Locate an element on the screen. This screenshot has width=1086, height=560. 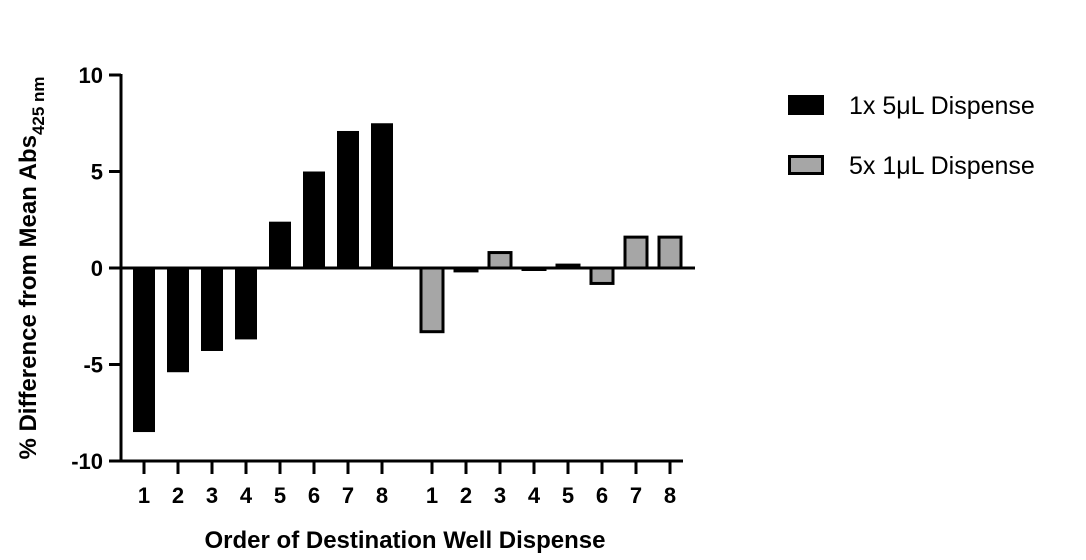
y-tick-label: 10 is located at coordinates (91, 75).